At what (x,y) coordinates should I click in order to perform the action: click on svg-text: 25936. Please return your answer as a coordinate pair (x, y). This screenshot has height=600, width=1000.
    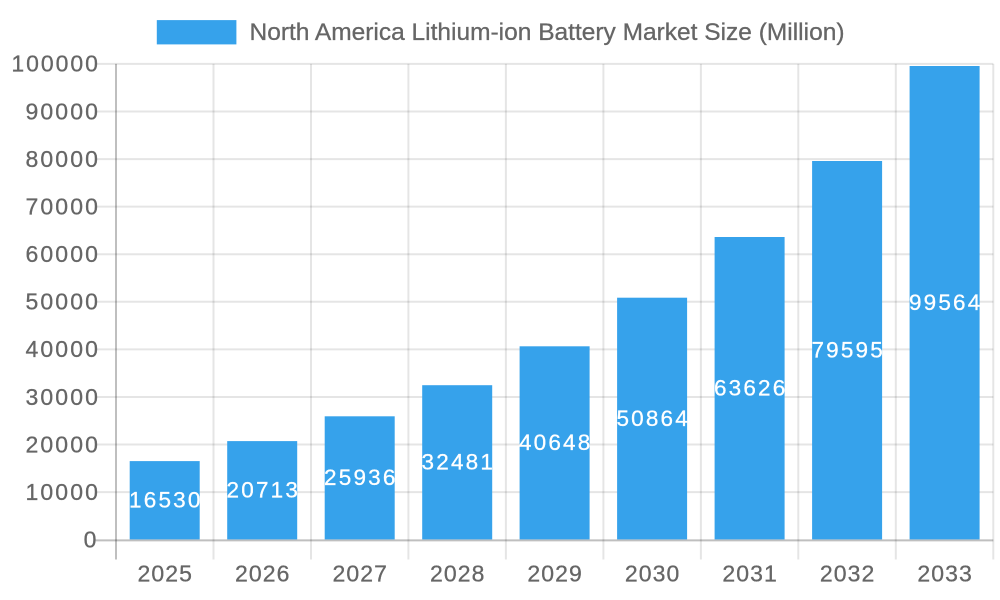
    Looking at the image, I should click on (359, 477).